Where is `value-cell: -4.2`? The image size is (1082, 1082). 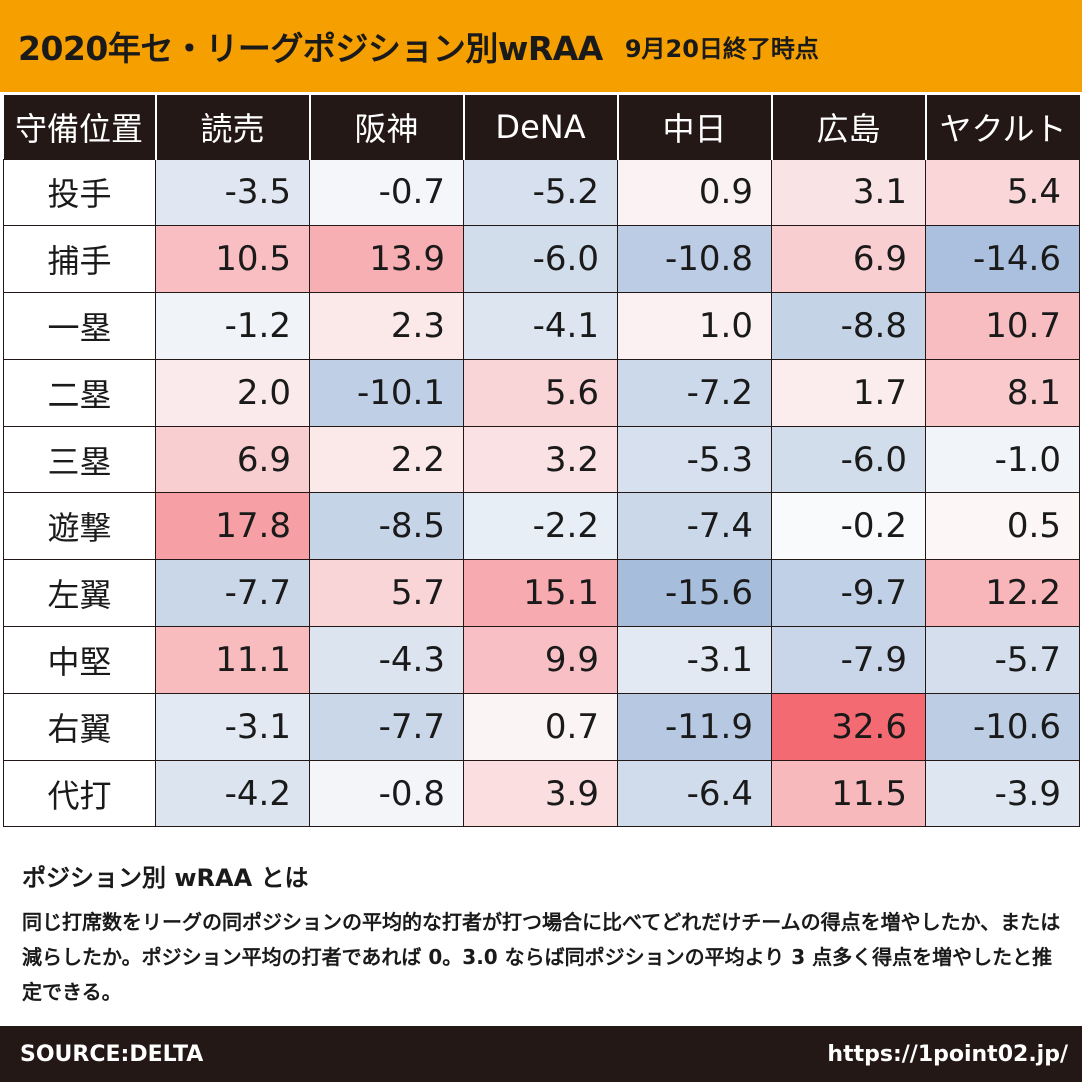
value-cell: -4.2 is located at coordinates (232, 793).